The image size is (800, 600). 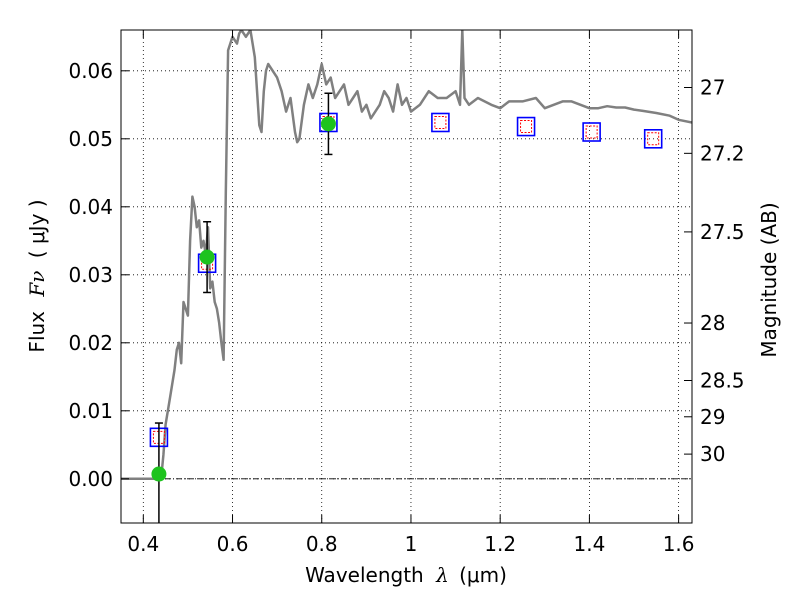 I want to click on x-axis-label: Wavelength λ (μm), so click(x=406, y=575).